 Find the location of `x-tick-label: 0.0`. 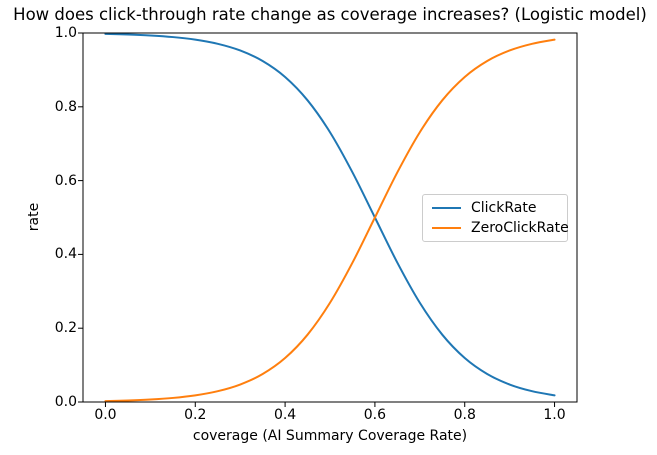

x-tick-label: 0.0 is located at coordinates (105, 415).